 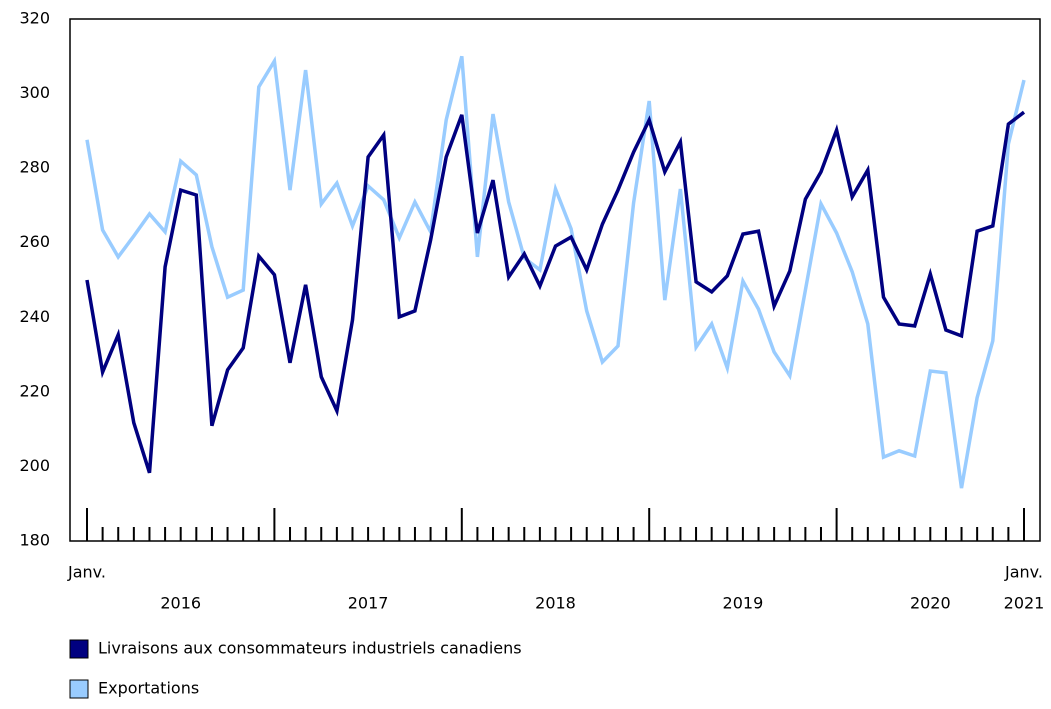 What do you see at coordinates (34, 390) in the screenshot?
I see `y-tick-label: 220` at bounding box center [34, 390].